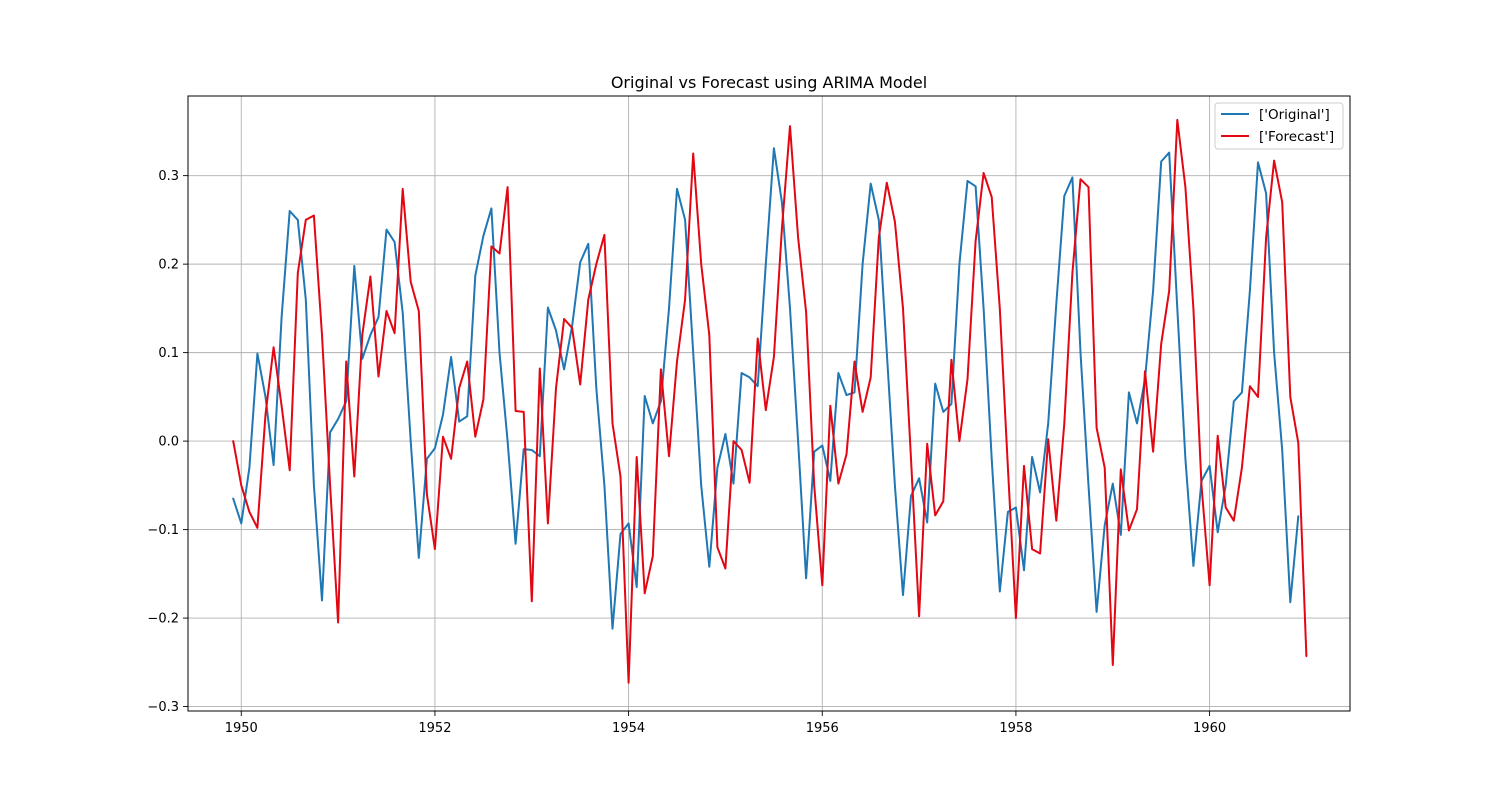 This screenshot has height=800, width=1500. What do you see at coordinates (168, 265) in the screenshot?
I see `y-tick-label: 0.2` at bounding box center [168, 265].